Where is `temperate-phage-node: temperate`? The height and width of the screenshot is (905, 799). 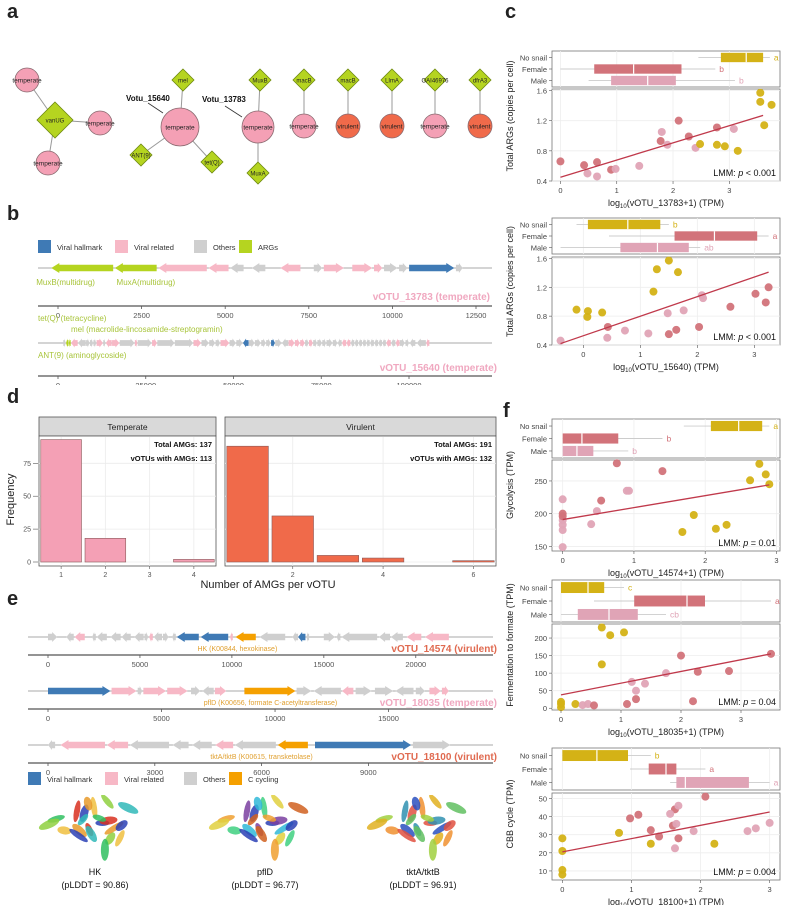
temperate-phage-node: temperate is located at coordinates (258, 127).